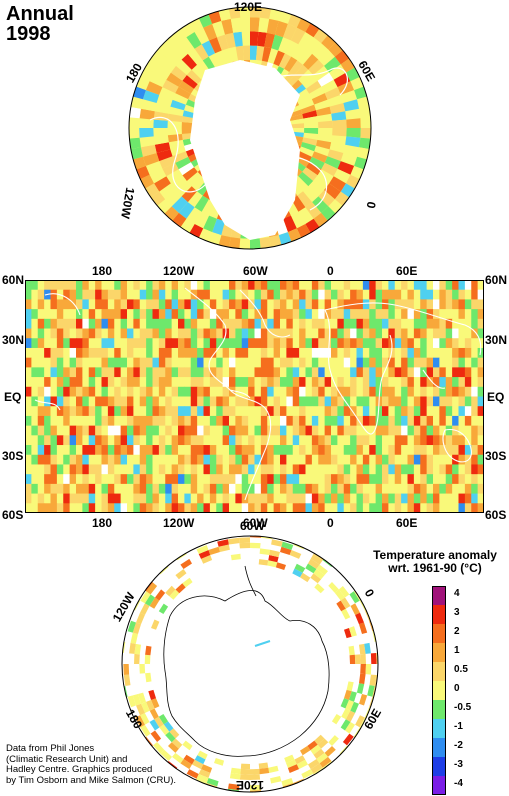 The width and height of the screenshot is (509, 796). What do you see at coordinates (457, 631) in the screenshot?
I see `legend-label: 2` at bounding box center [457, 631].